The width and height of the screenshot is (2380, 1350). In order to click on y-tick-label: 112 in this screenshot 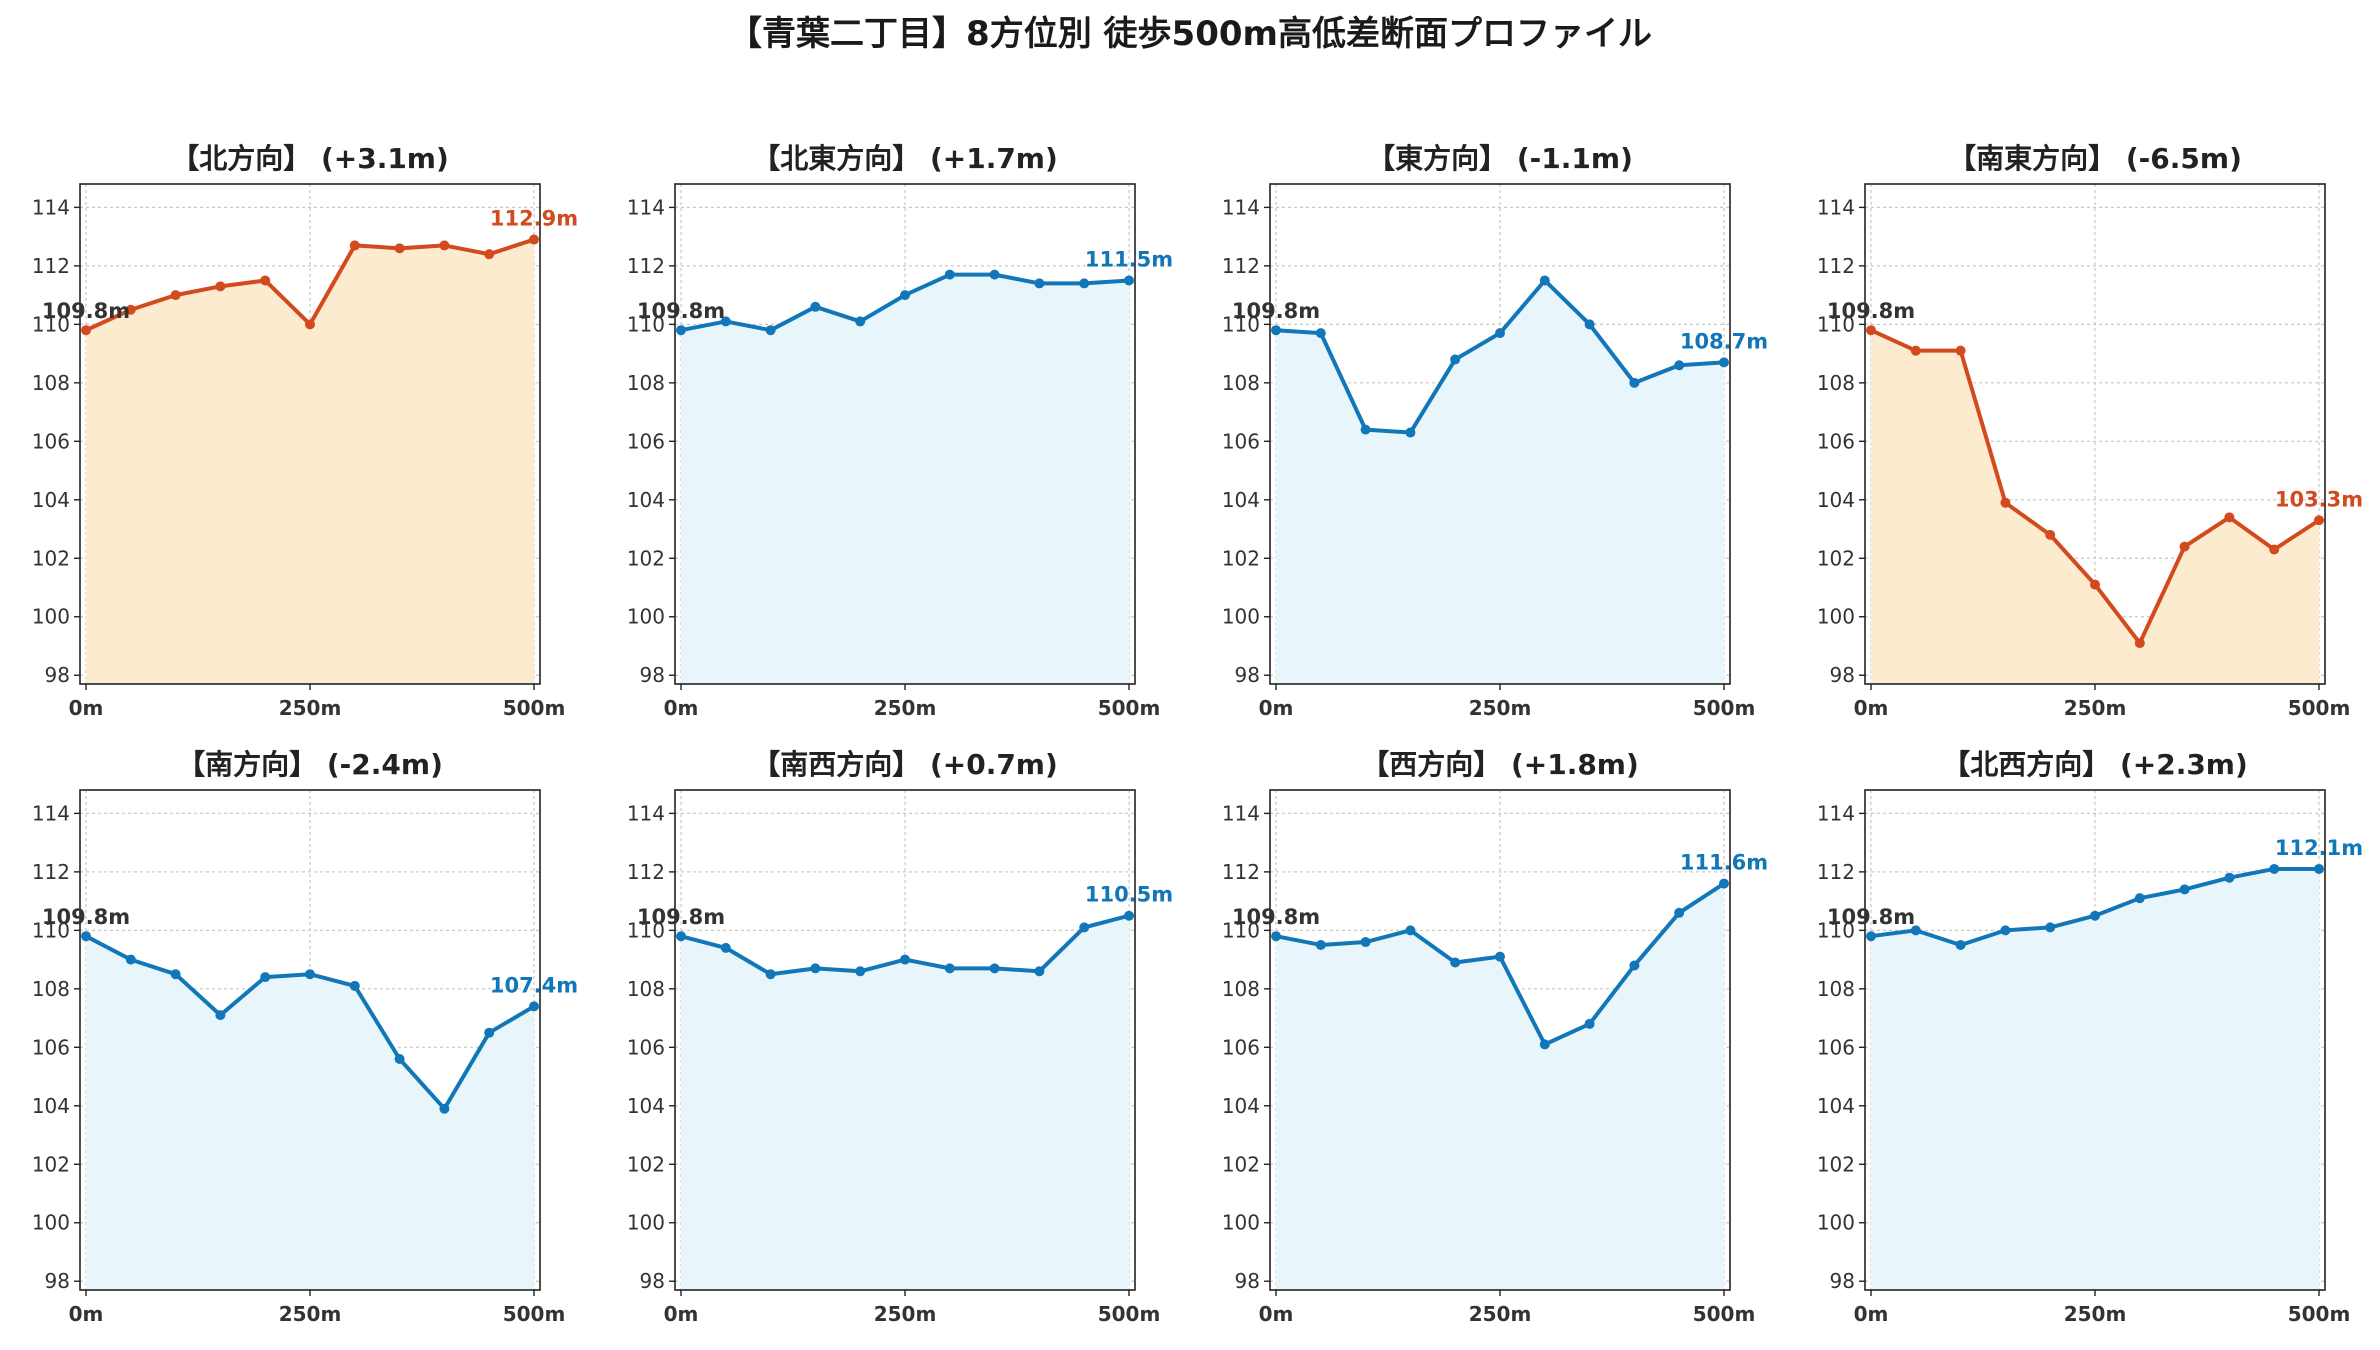, I will do `click(646, 266)`.